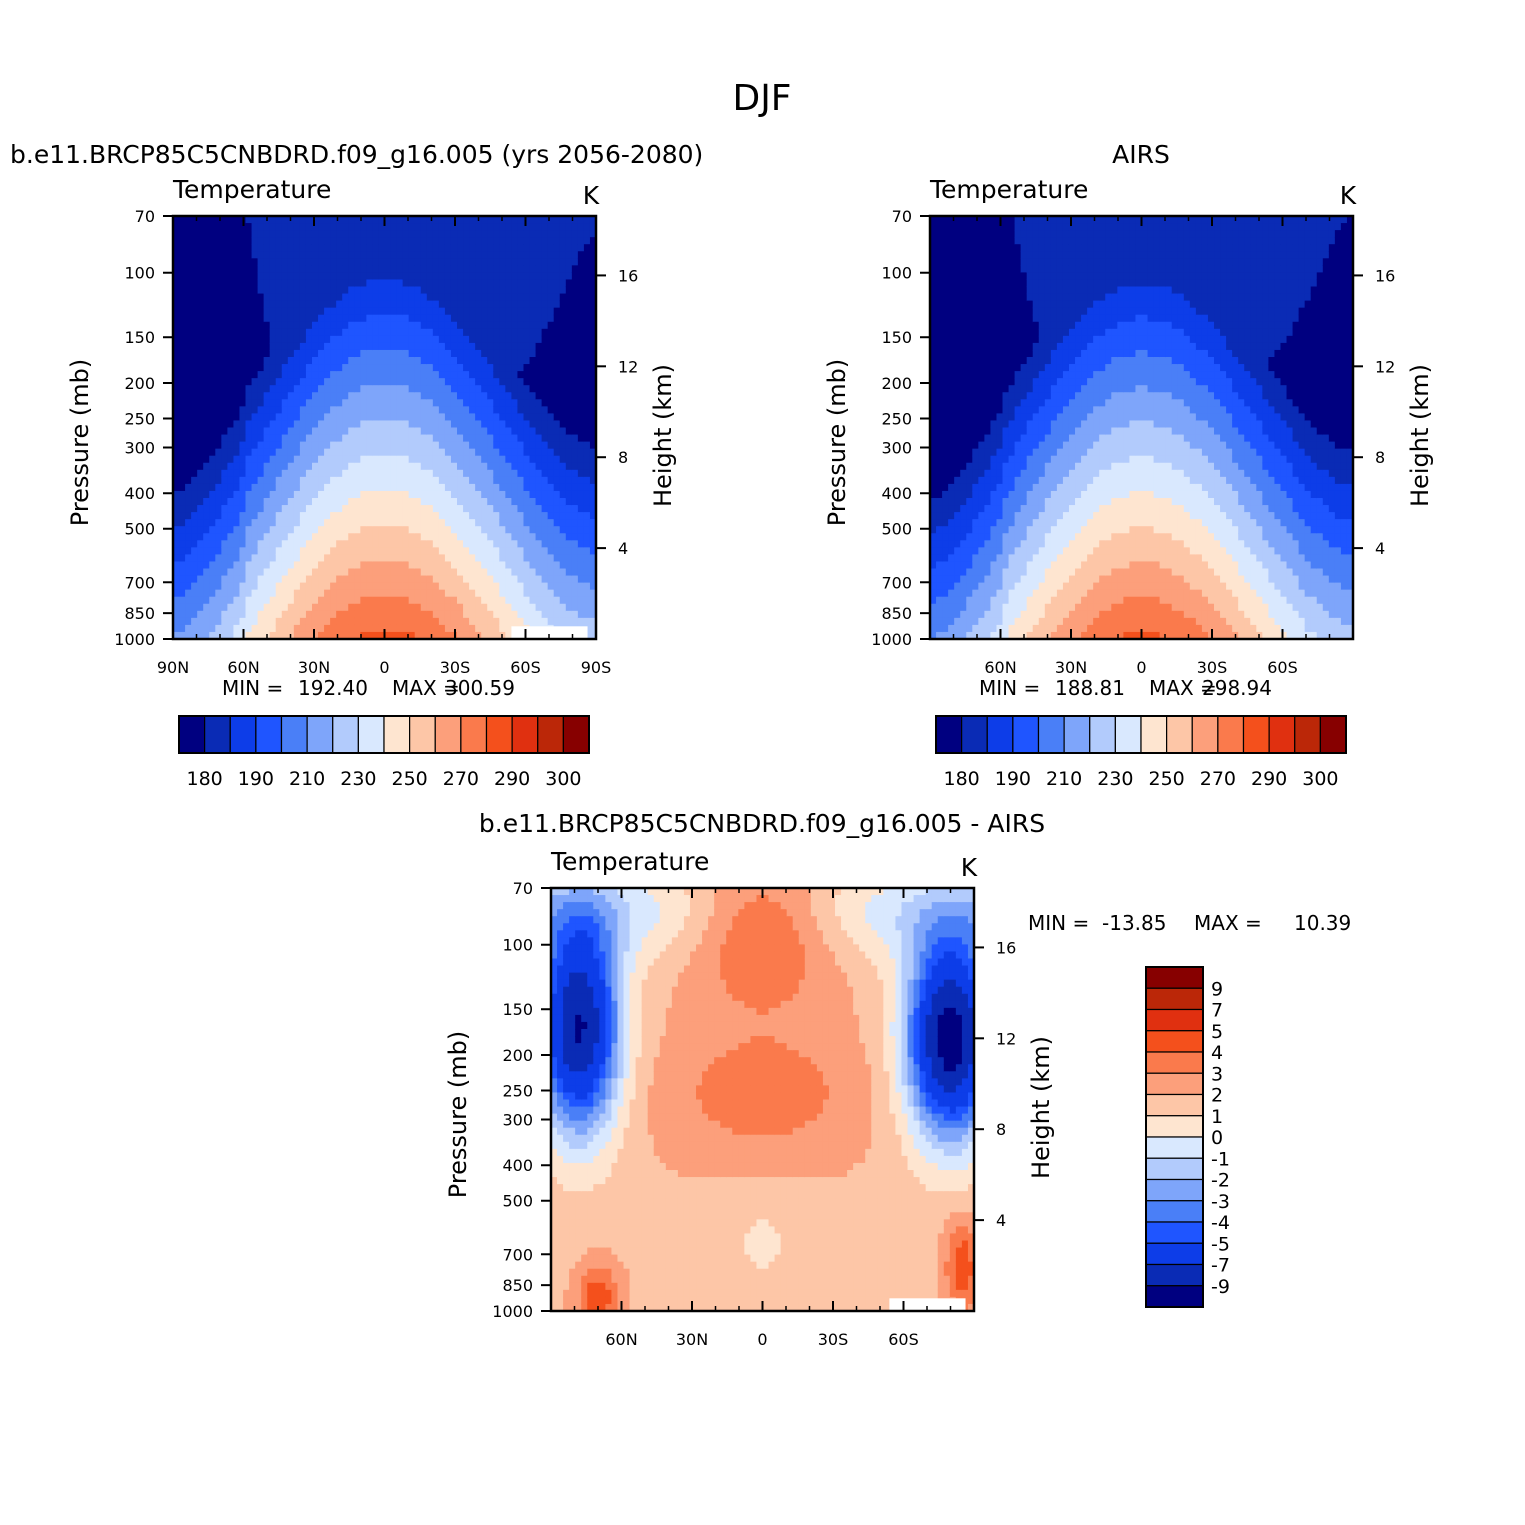 This screenshot has width=1525, height=1525. I want to click on y-tick-label: 250, so click(139, 418).